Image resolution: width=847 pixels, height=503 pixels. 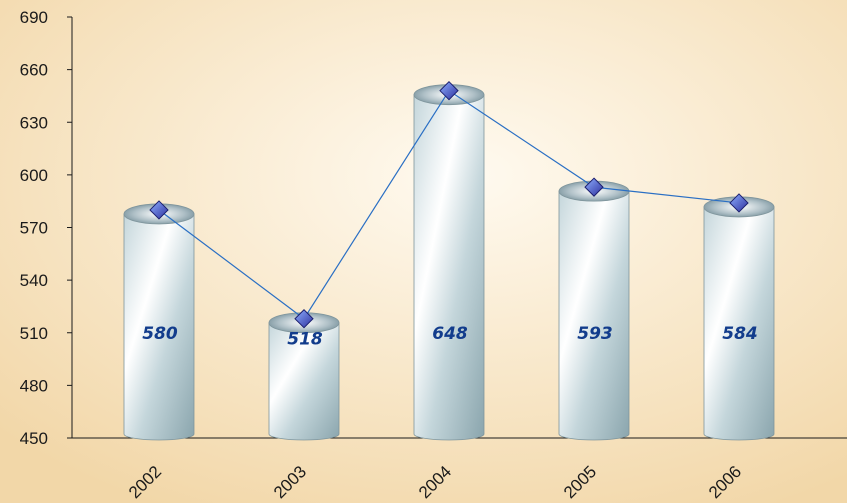 I want to click on bar-2003, so click(x=304, y=381).